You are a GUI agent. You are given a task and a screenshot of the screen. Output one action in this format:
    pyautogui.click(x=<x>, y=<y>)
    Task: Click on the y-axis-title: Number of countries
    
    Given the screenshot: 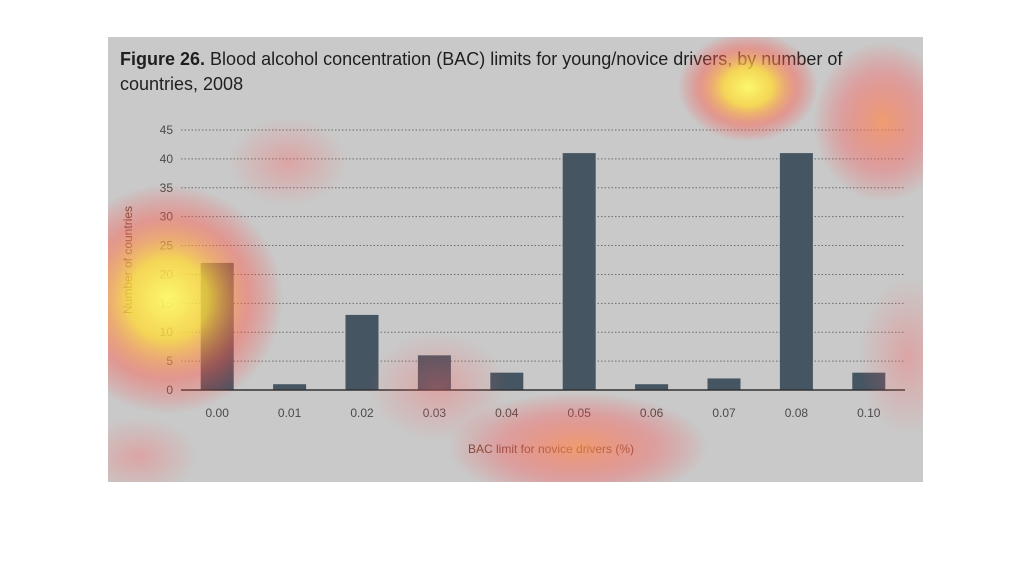 What is the action you would take?
    pyautogui.click(x=128, y=260)
    